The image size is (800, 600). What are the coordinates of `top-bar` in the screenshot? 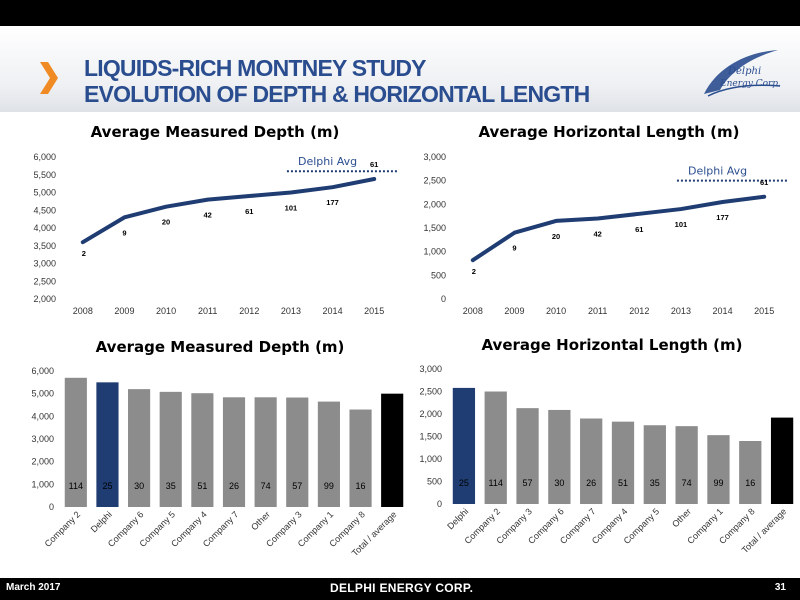 It's located at (400, 13).